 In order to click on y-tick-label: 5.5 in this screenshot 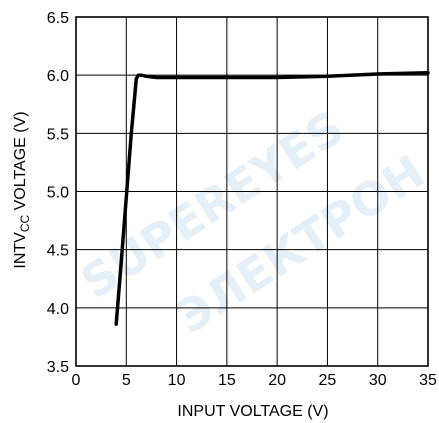, I will do `click(58, 134)`.